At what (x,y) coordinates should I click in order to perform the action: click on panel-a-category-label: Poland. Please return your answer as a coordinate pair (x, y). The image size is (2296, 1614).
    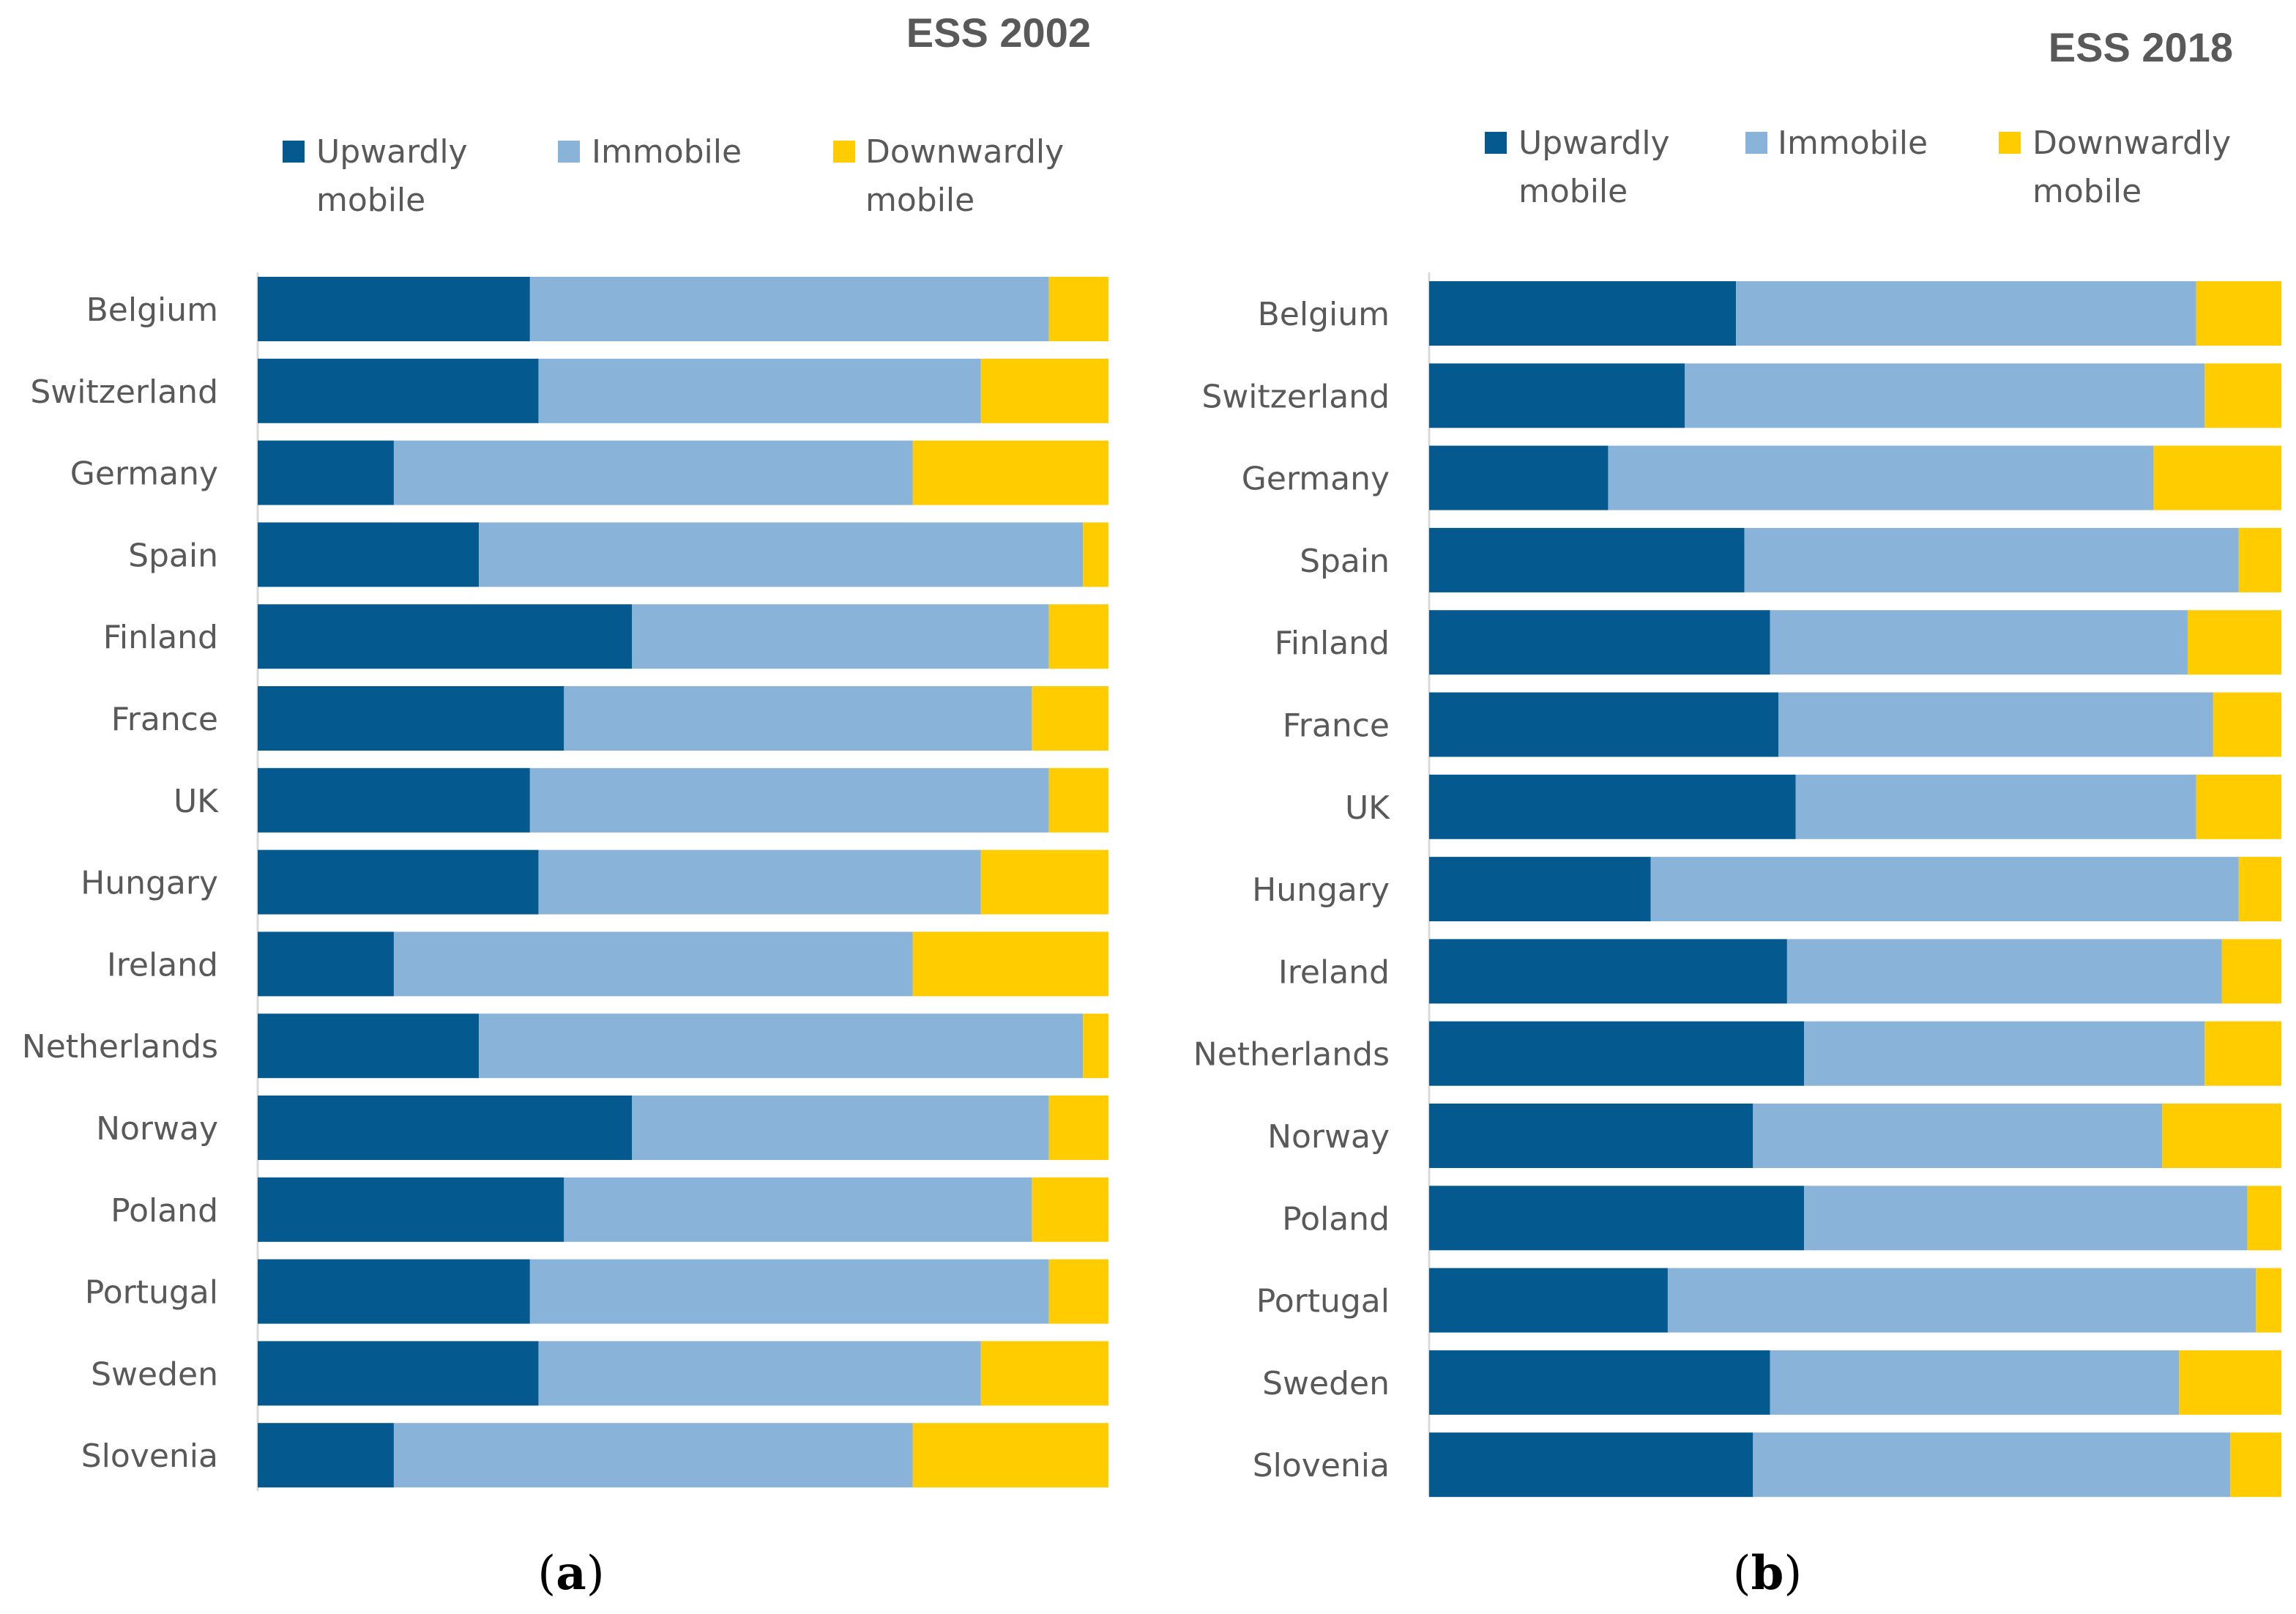
    Looking at the image, I should click on (164, 1211).